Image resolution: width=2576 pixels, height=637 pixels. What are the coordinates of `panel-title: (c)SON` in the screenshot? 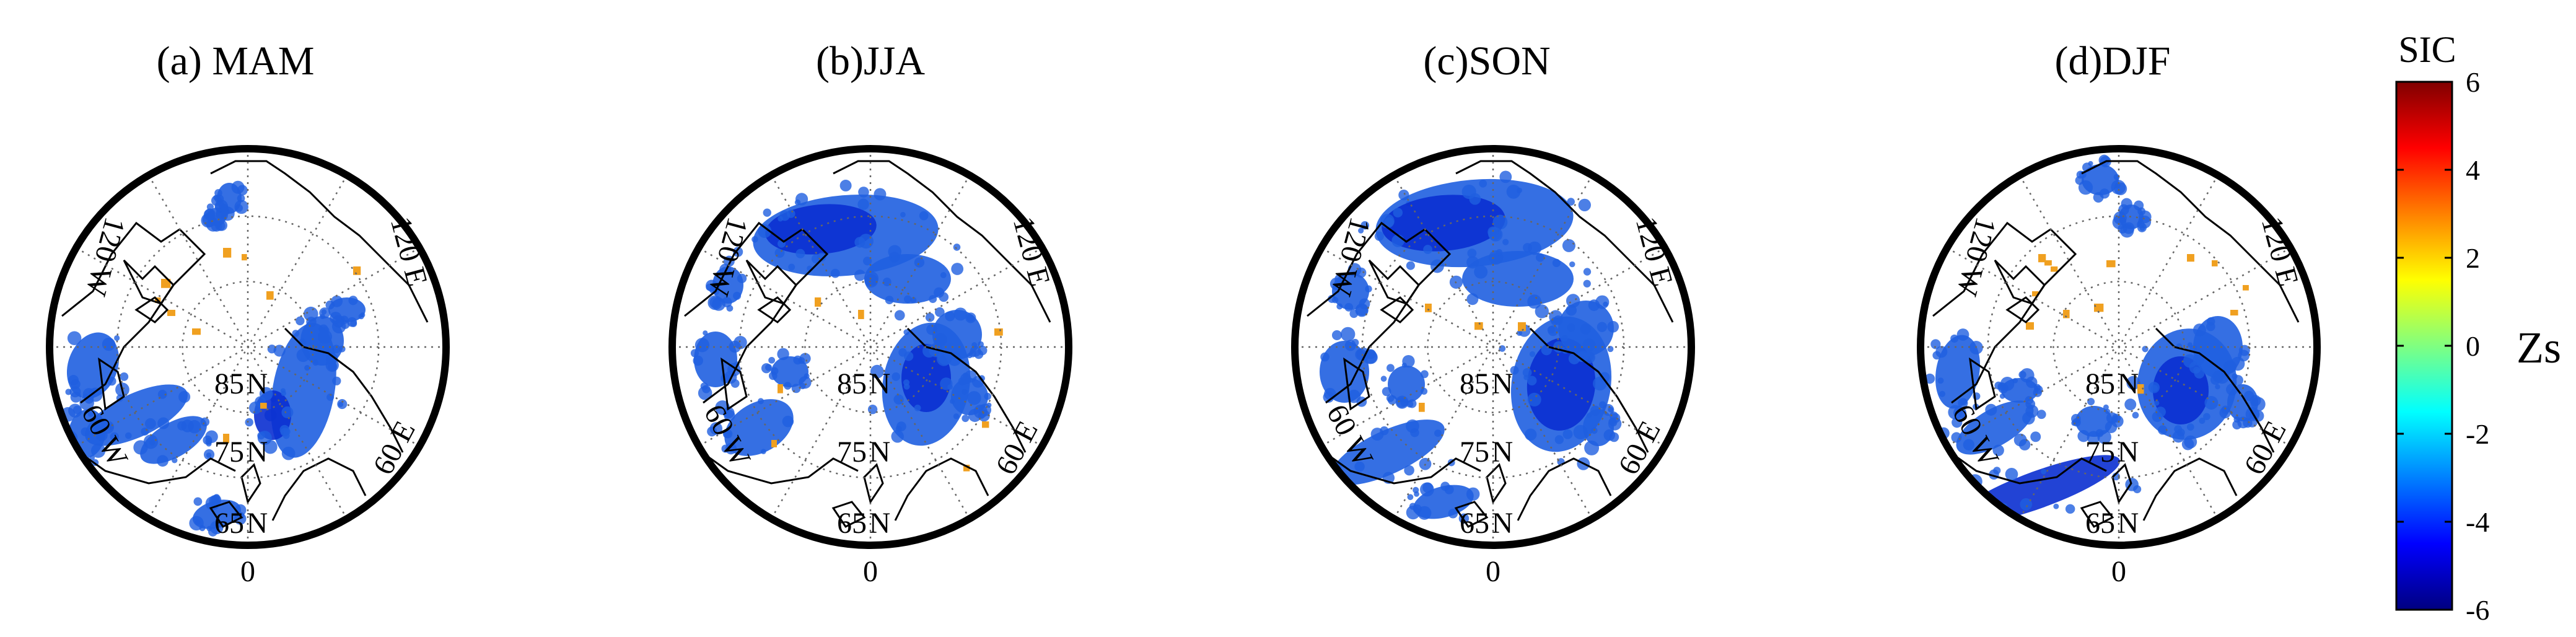 It's located at (1486, 61).